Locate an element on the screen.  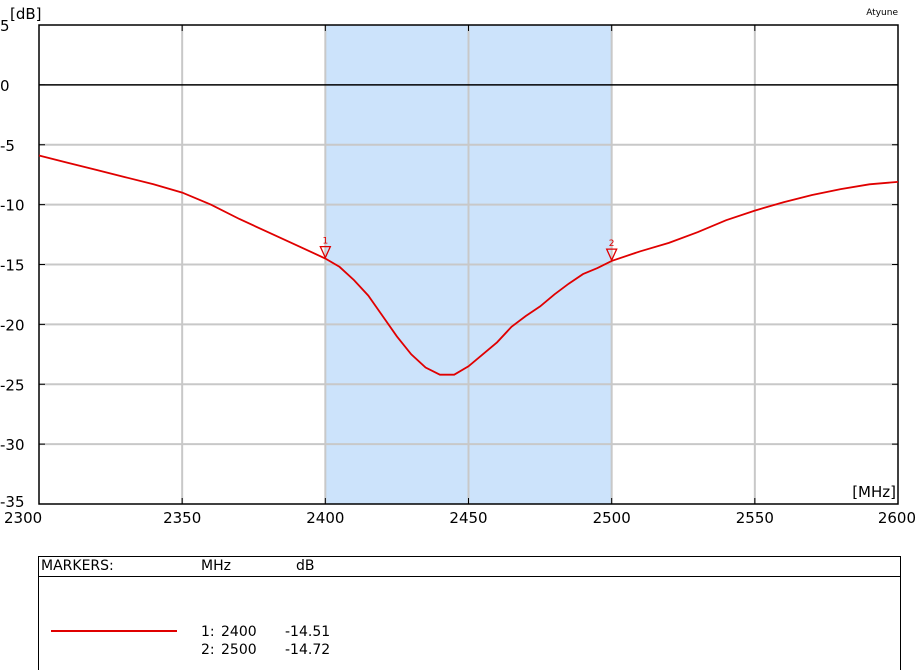
y-tick-label: -20 is located at coordinates (12, 325).